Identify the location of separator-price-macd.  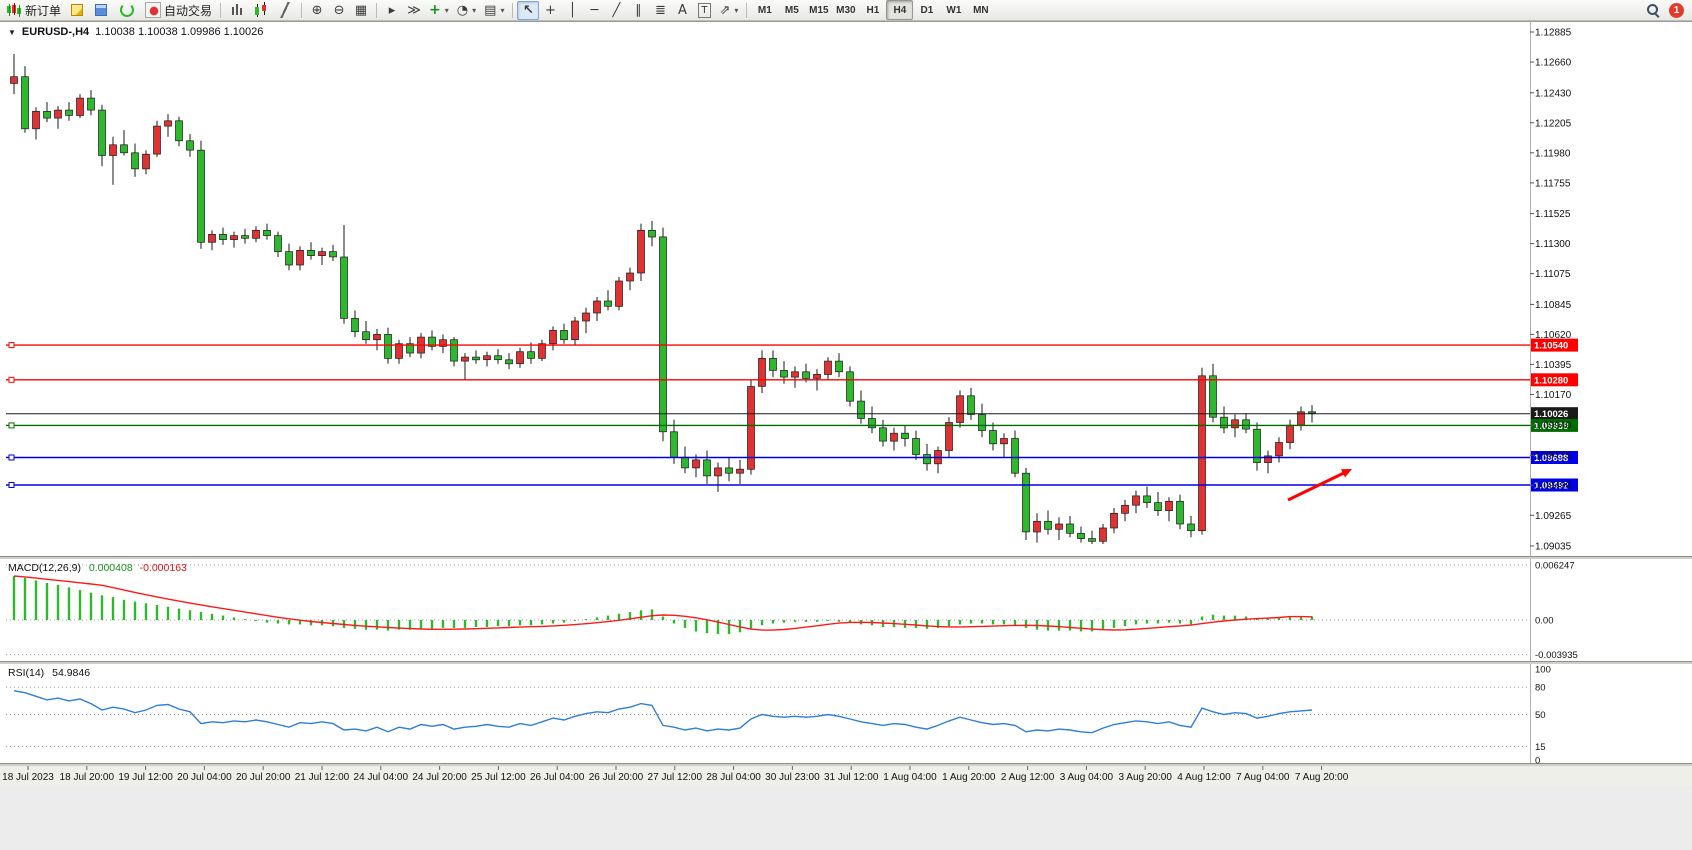
(846, 557).